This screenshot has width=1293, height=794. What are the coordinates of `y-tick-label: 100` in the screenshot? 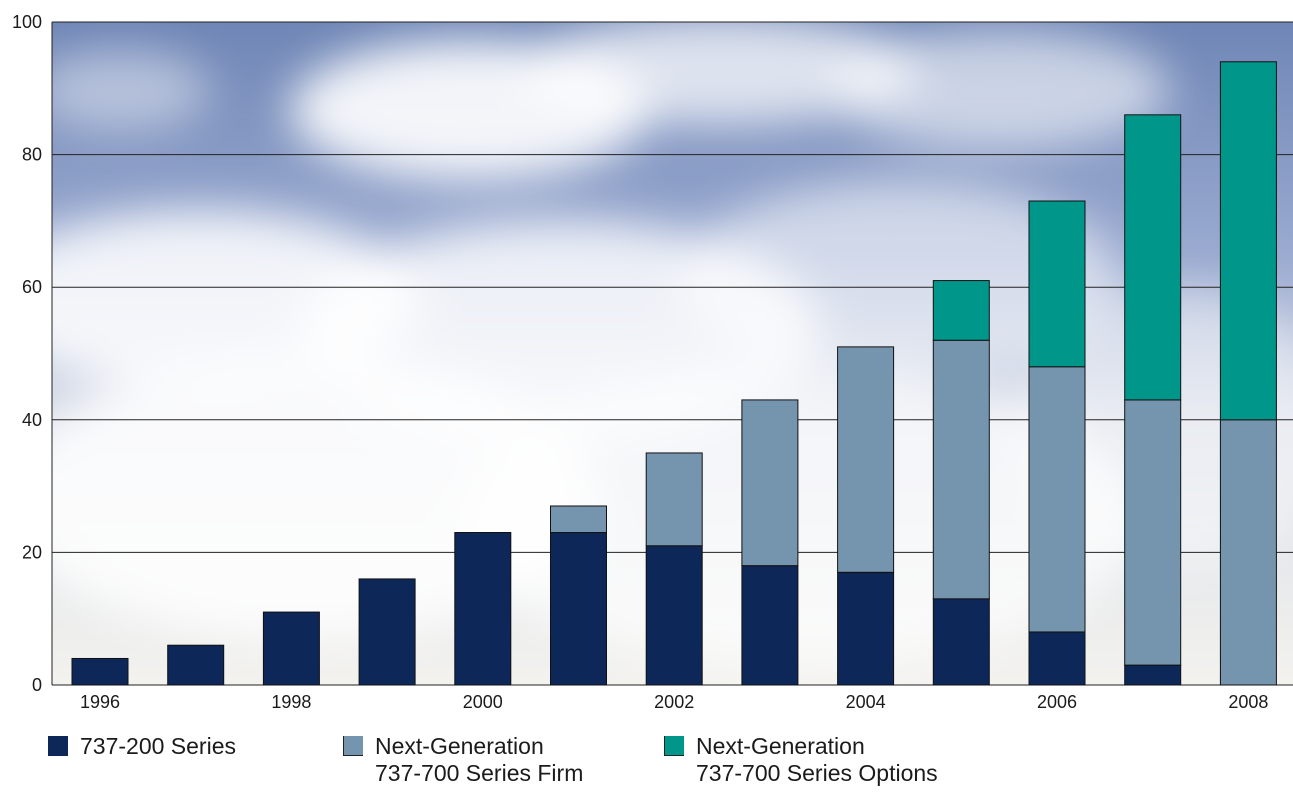 It's located at (27, 22).